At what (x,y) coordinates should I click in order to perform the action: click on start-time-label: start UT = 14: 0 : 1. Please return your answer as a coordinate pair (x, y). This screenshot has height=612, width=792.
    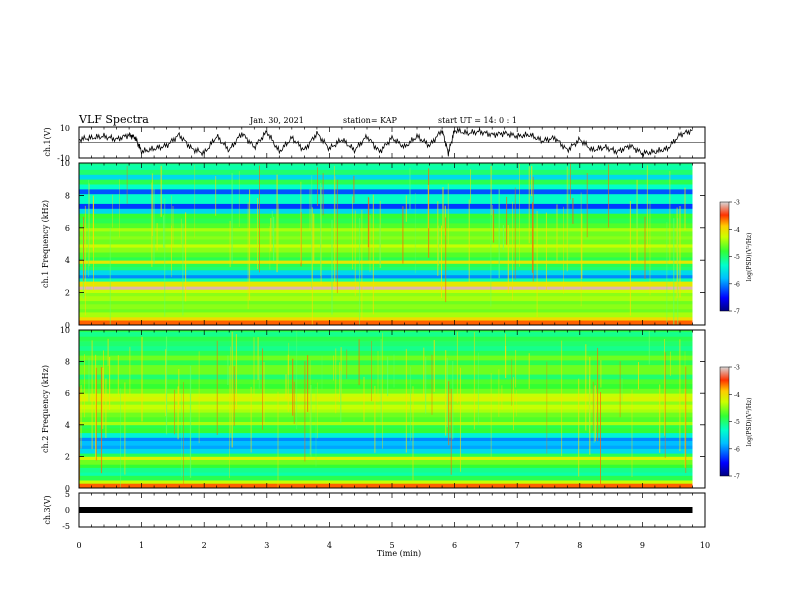
    Looking at the image, I should click on (477, 120).